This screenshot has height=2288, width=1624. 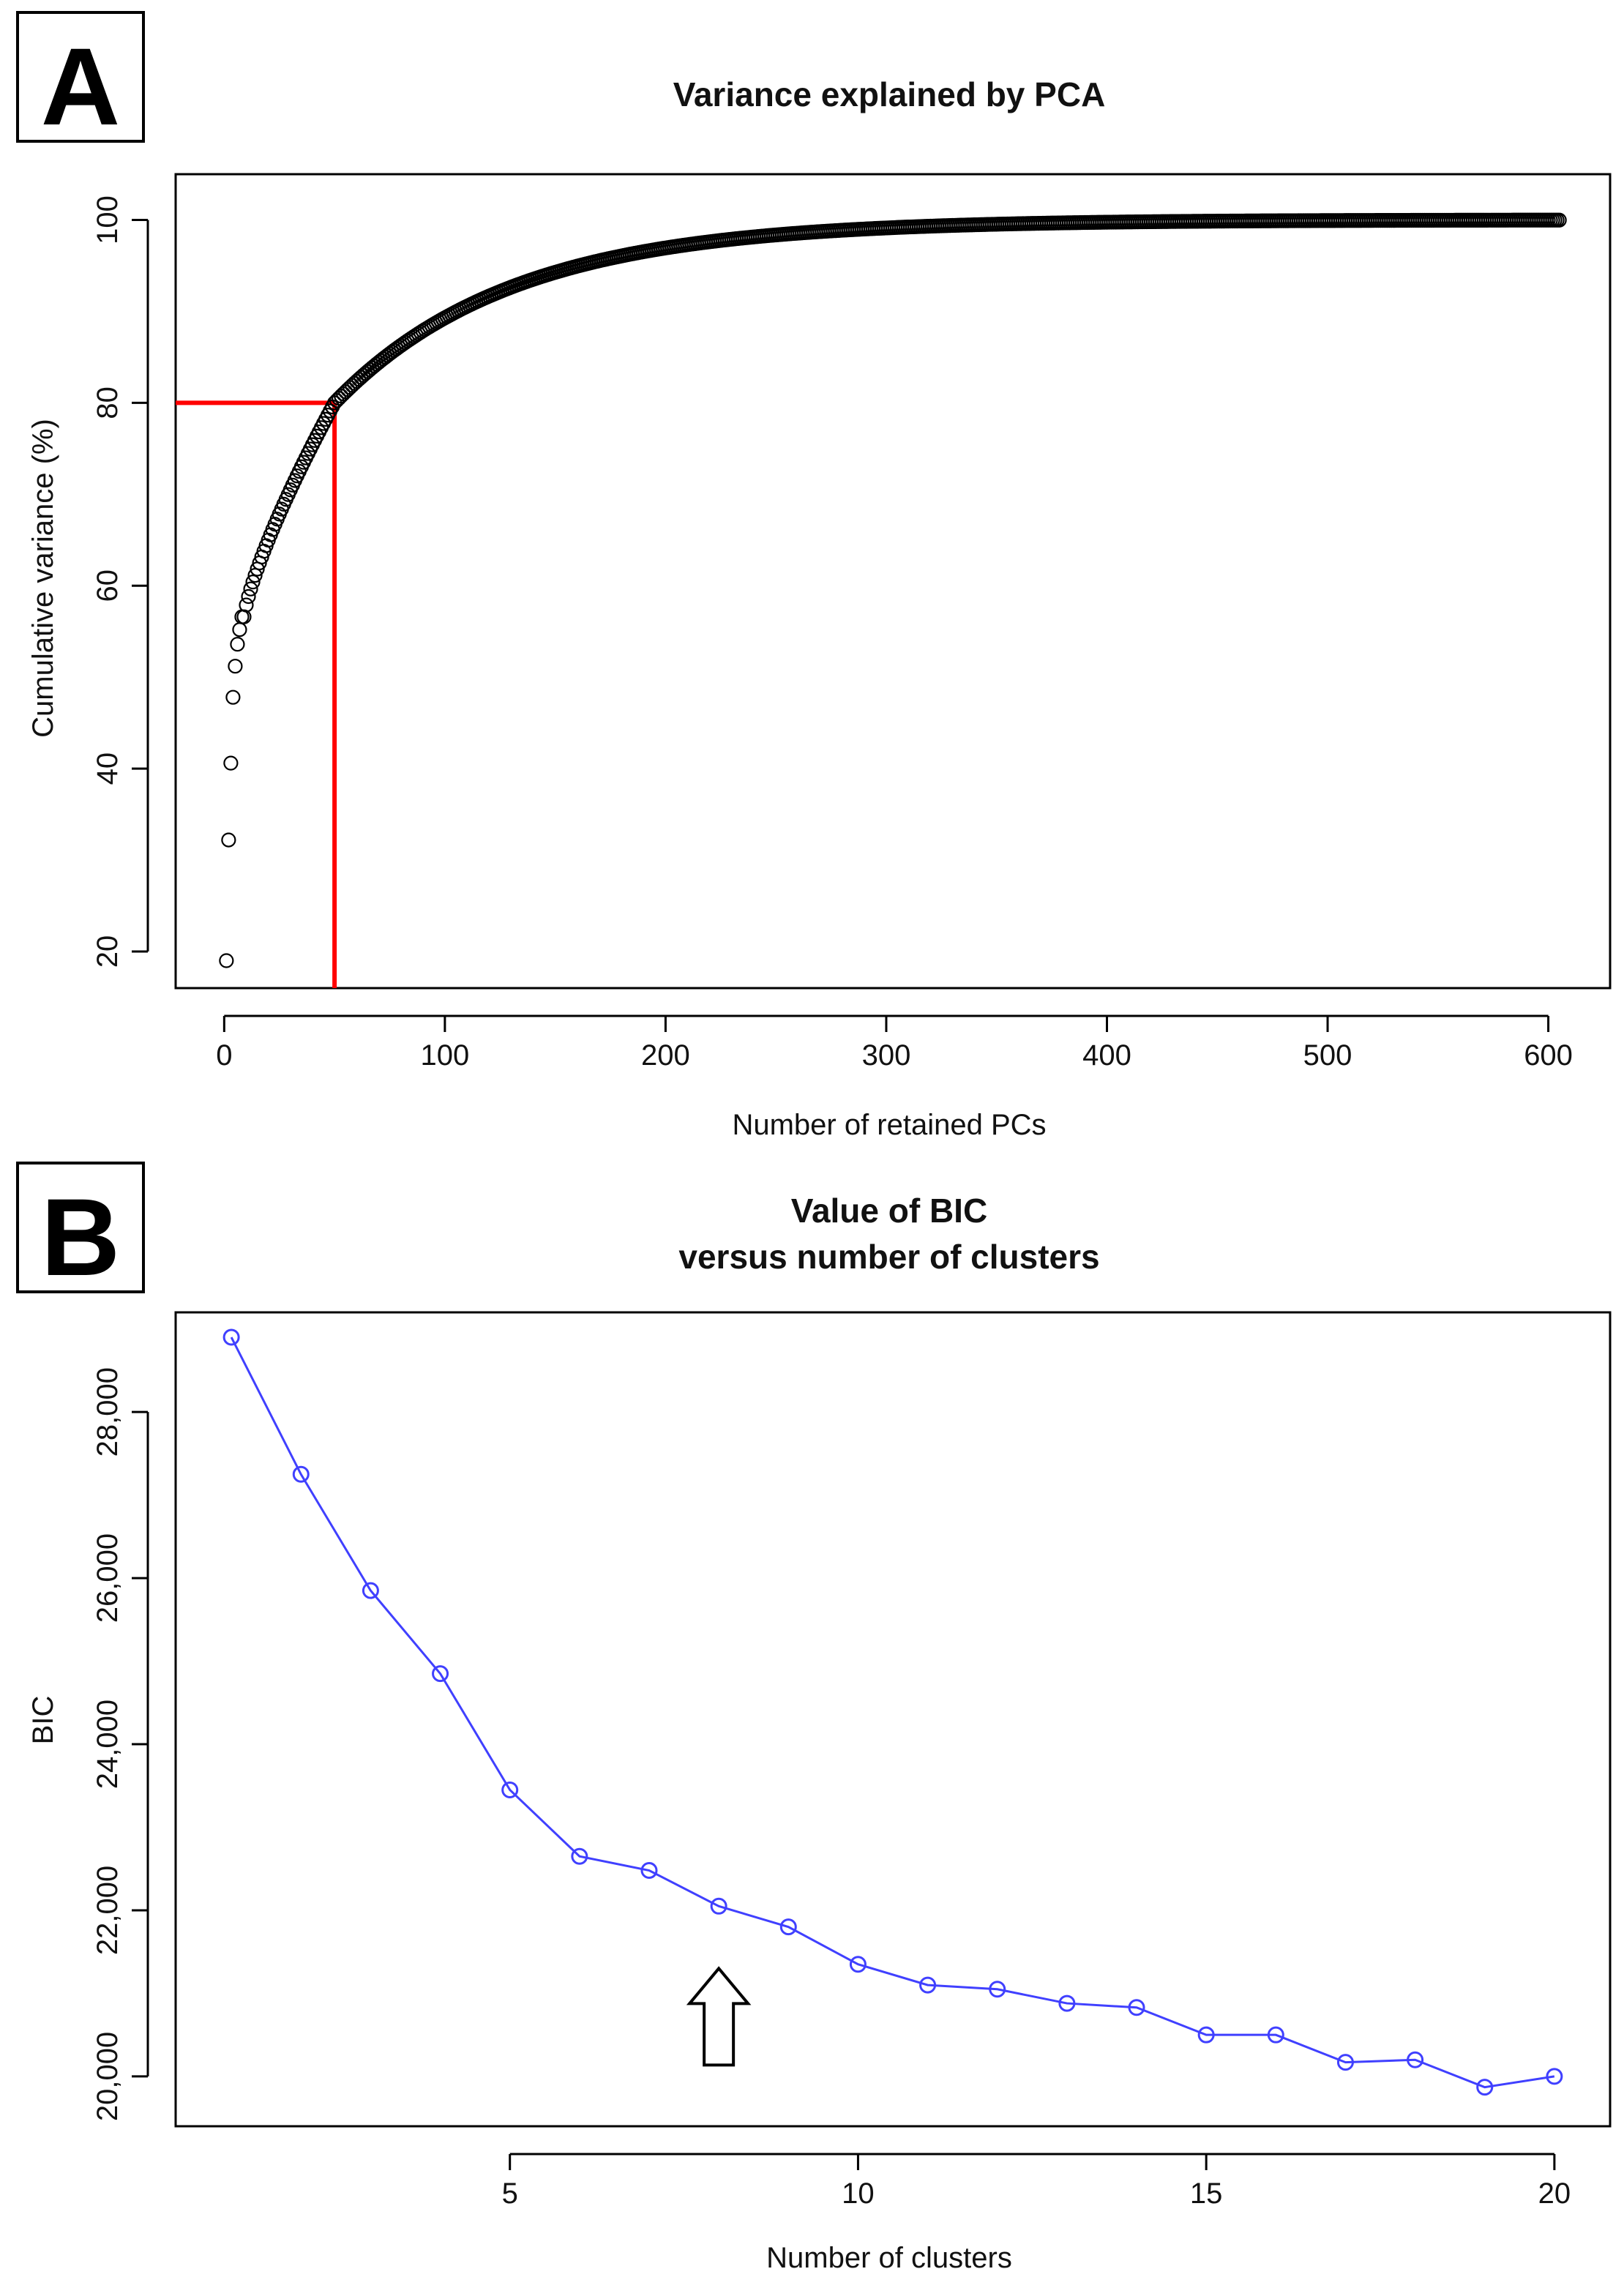 I want to click on chart-a-y-axis: 20 40 60 80 100, so click(x=120, y=581).